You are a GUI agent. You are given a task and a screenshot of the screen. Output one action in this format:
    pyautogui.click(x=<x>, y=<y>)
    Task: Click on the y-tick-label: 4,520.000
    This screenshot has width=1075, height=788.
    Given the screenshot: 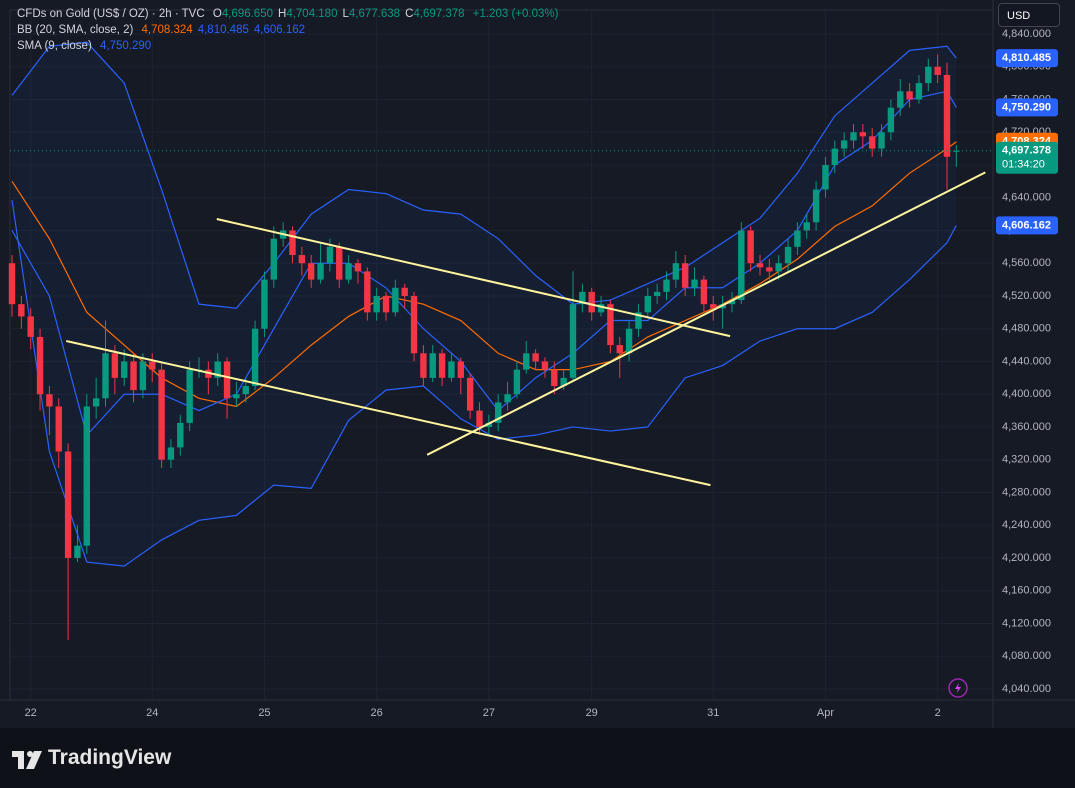 What is the action you would take?
    pyautogui.click(x=1026, y=296)
    